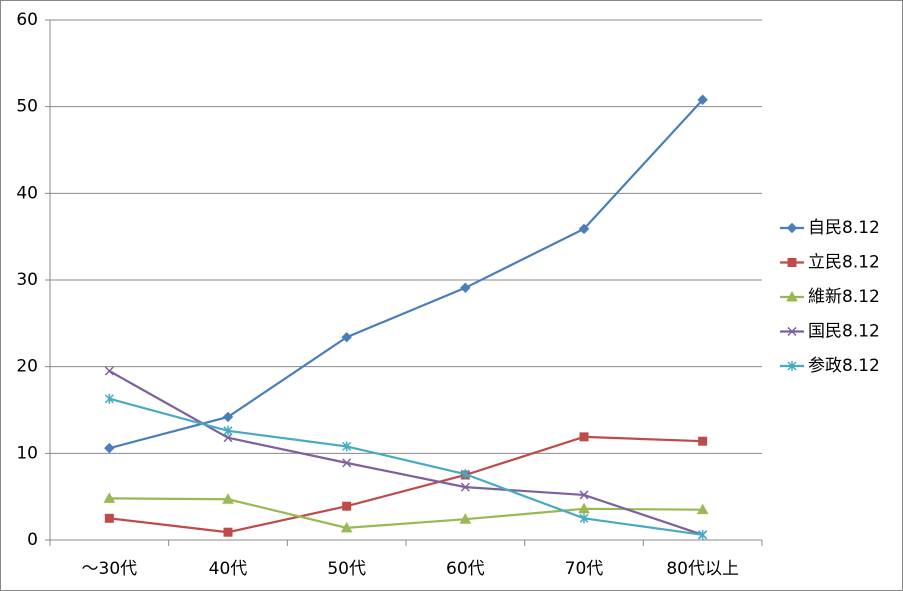  Describe the element at coordinates (27, 193) in the screenshot. I see `y-tick-label: 40` at that location.